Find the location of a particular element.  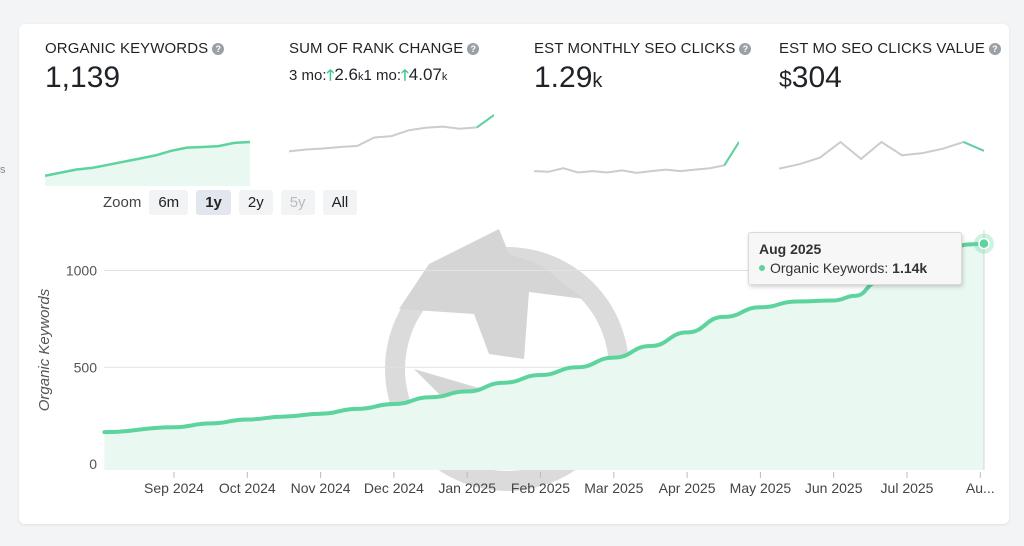

kpi-est-monthly-seo-clicks: EST MONTHLY SEO CLICKS? 1.29k is located at coordinates (643, 107).